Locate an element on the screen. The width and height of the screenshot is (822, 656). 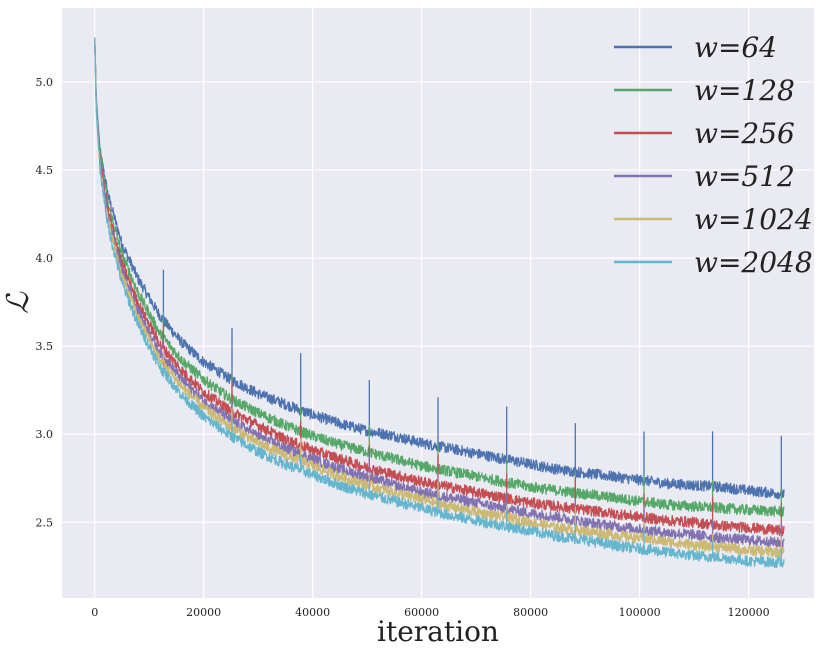
x-tick-label: 100000 is located at coordinates (640, 612).